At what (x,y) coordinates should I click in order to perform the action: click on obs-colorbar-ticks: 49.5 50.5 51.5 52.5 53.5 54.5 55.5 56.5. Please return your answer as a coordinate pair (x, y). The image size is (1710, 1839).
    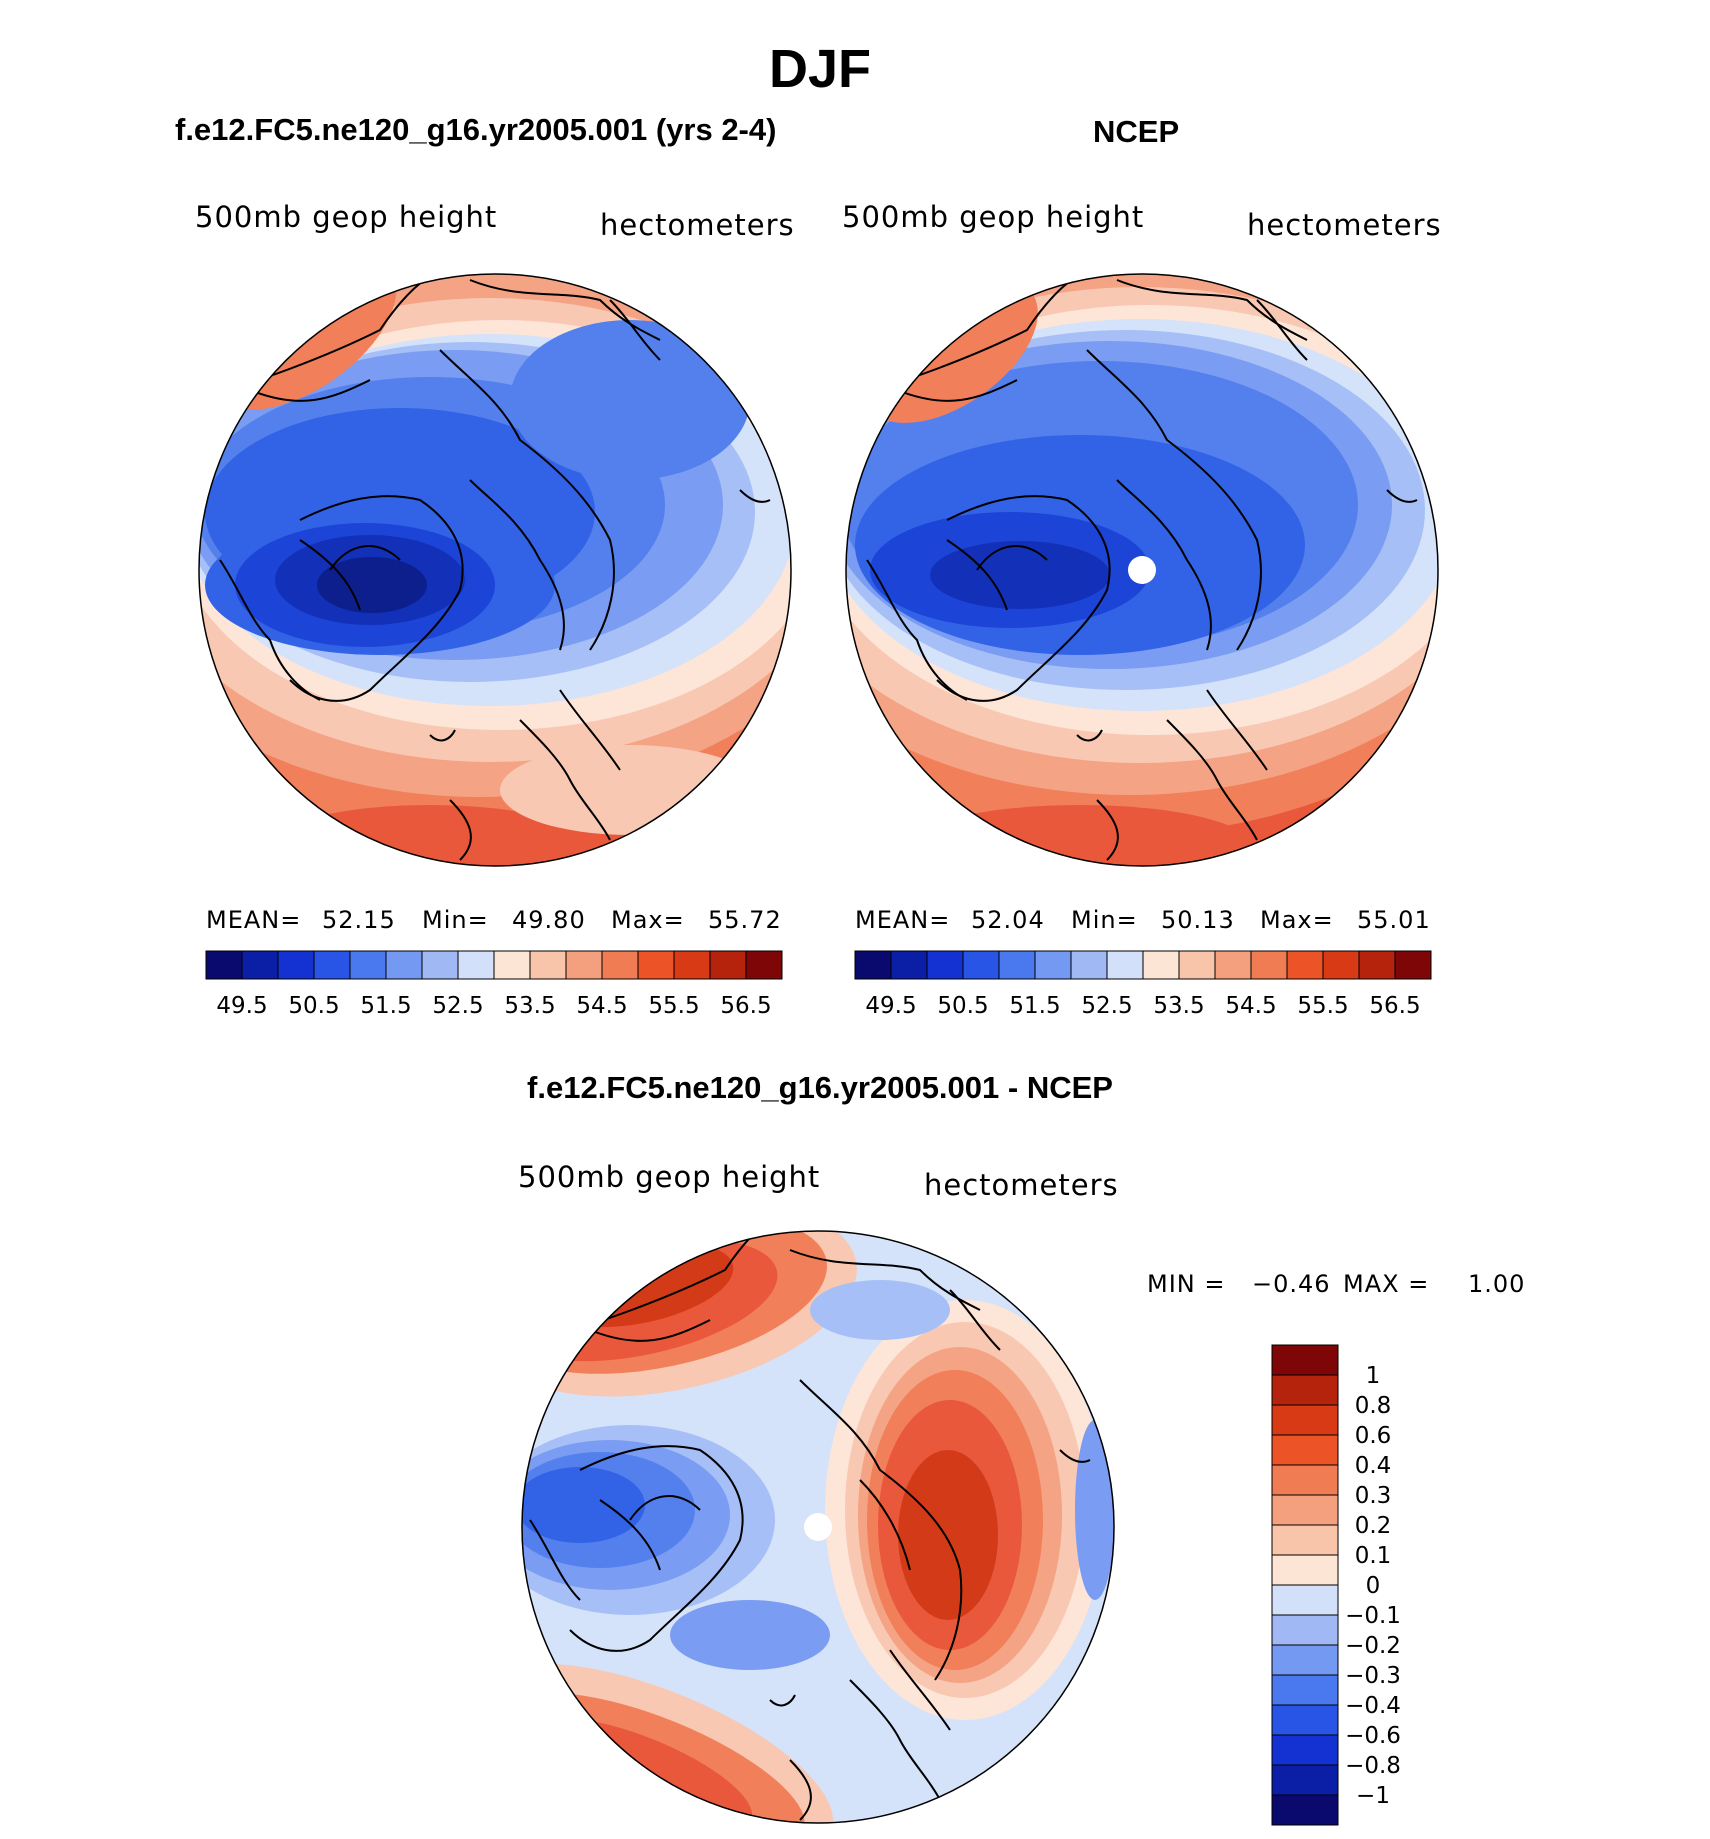
    Looking at the image, I should click on (1142, 1006).